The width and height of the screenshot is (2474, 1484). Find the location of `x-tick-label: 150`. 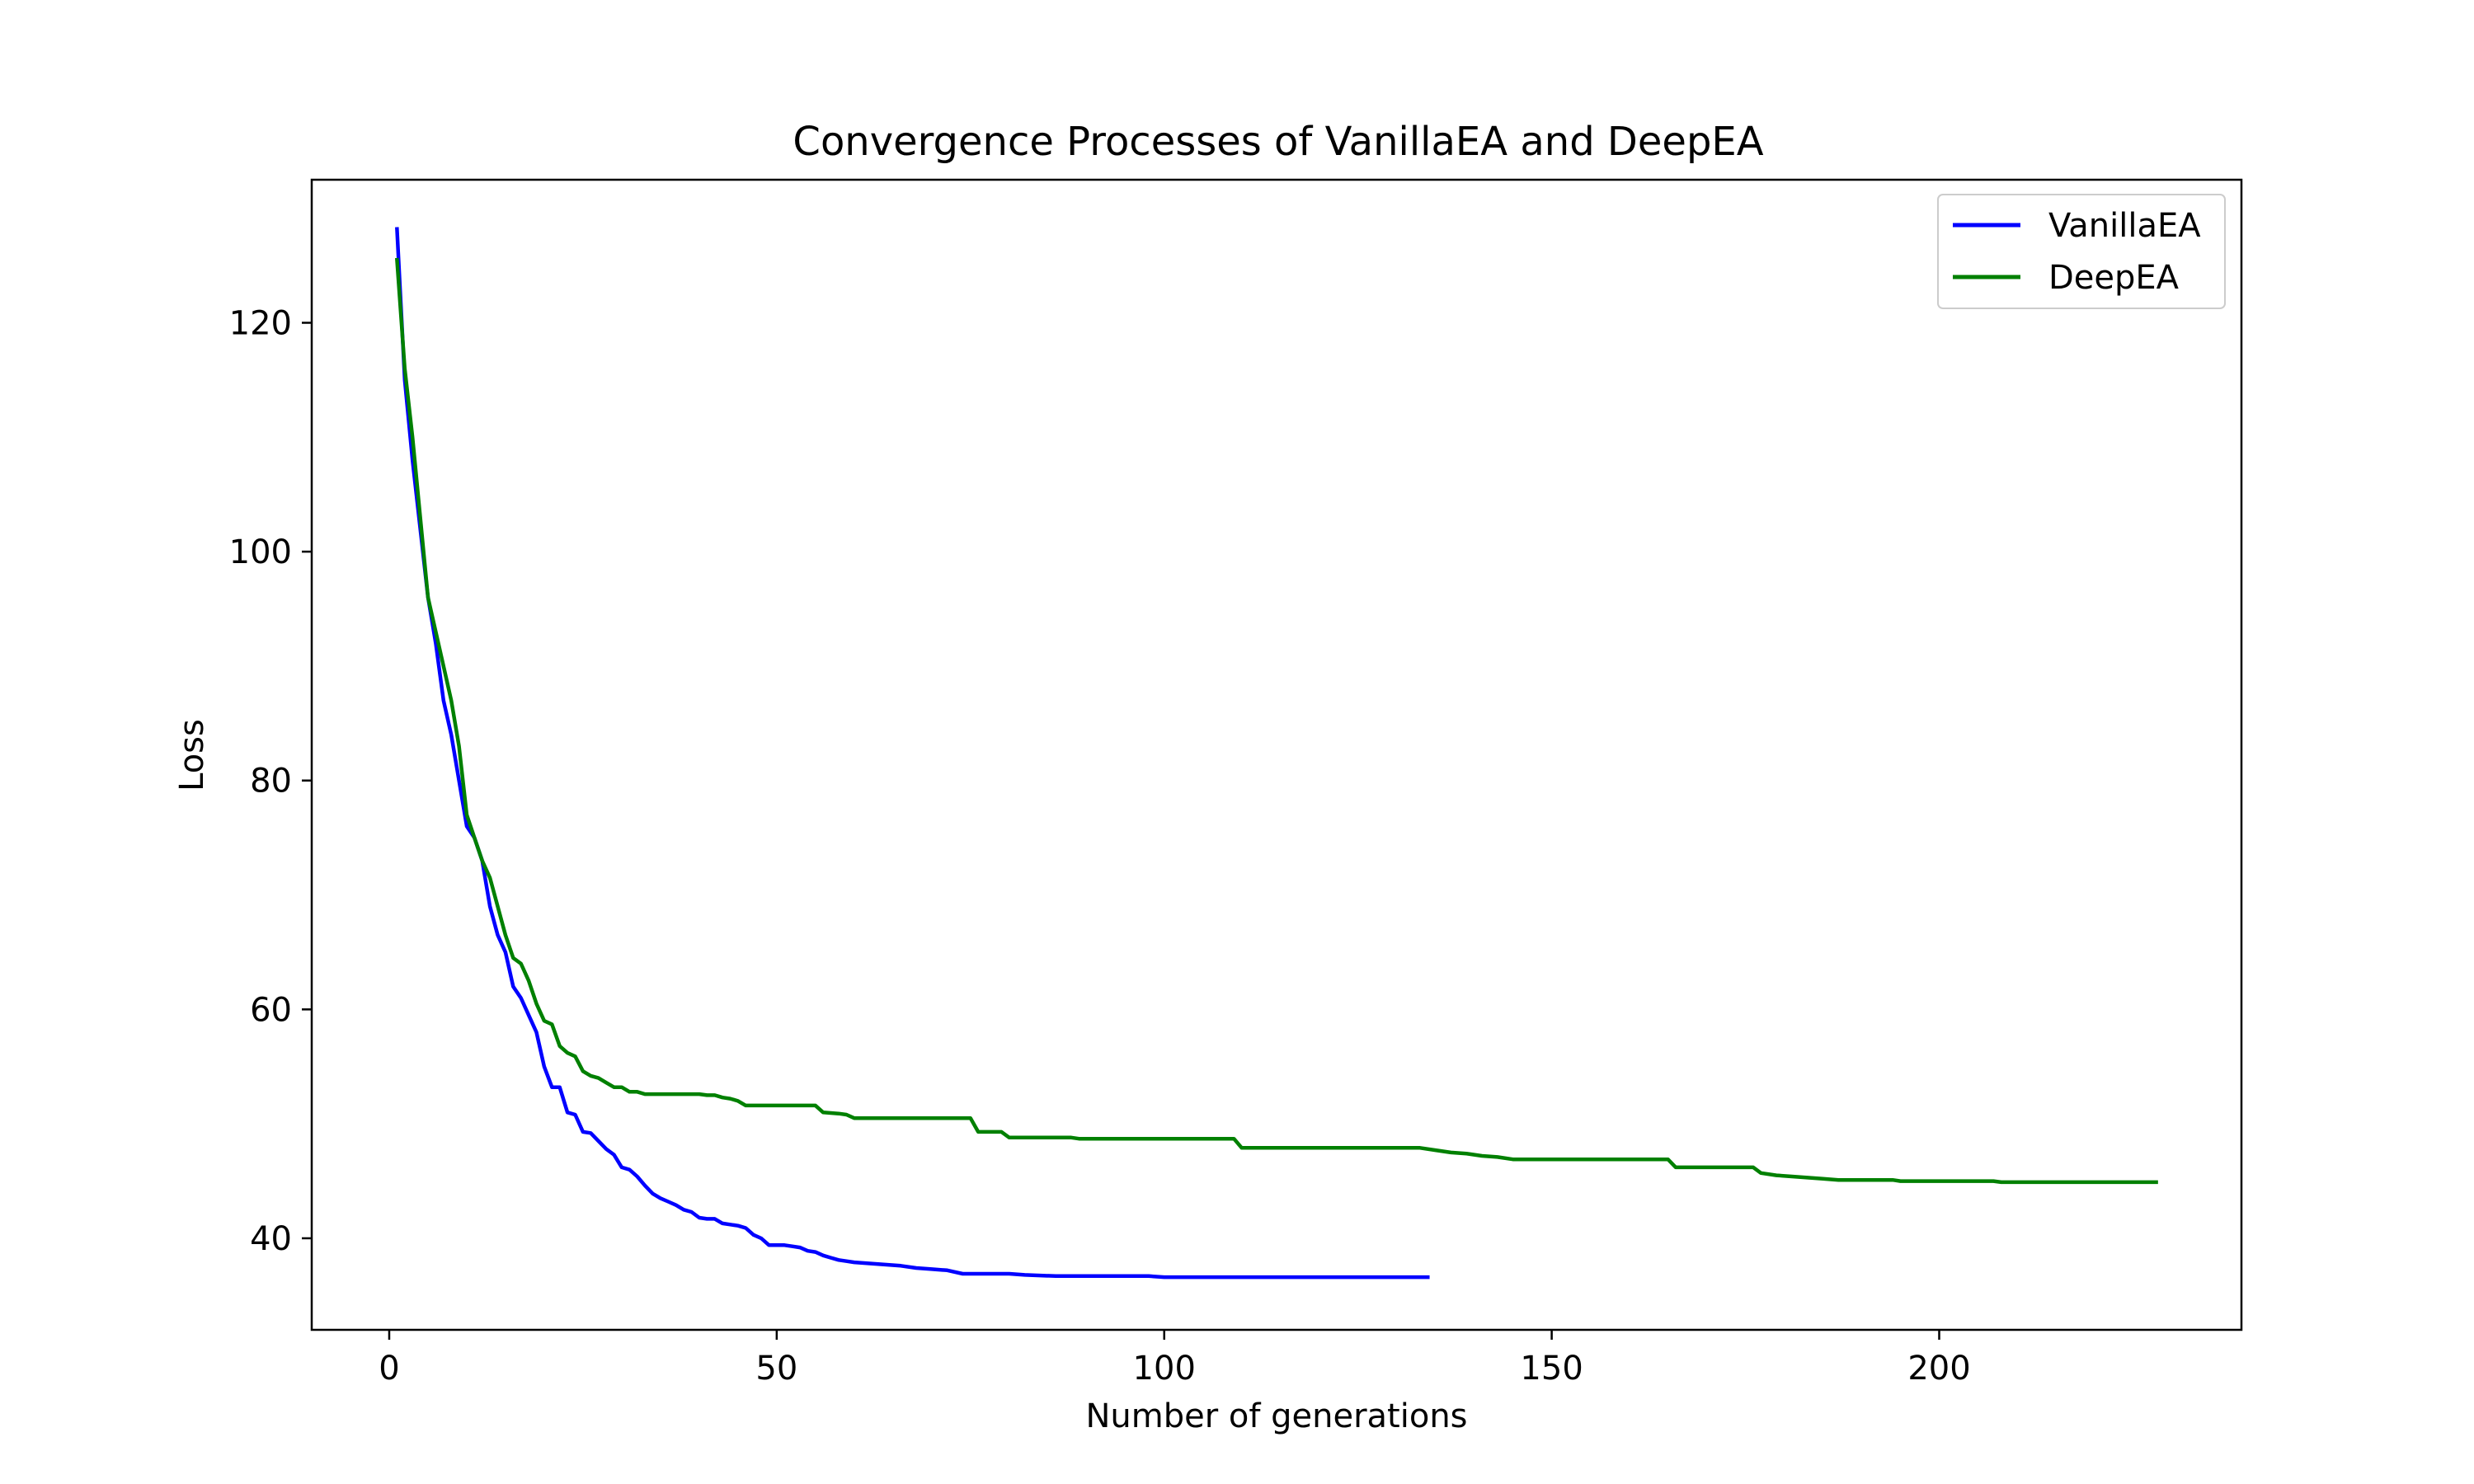

x-tick-label: 150 is located at coordinates (1551, 1369).